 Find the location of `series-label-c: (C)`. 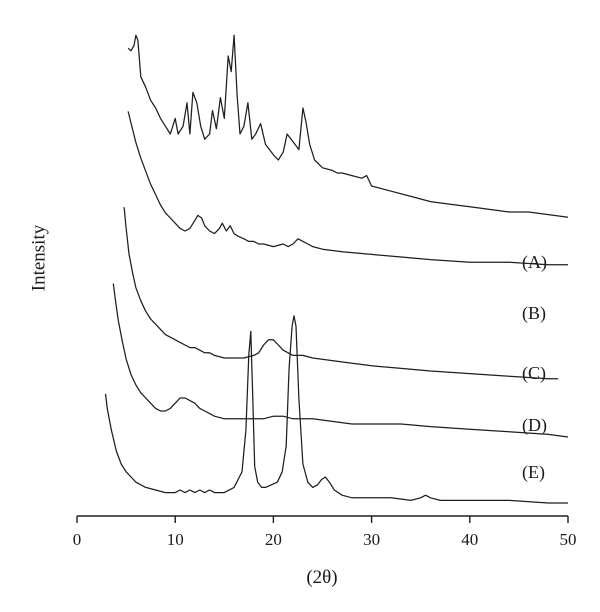

series-label-c: (C) is located at coordinates (534, 373).